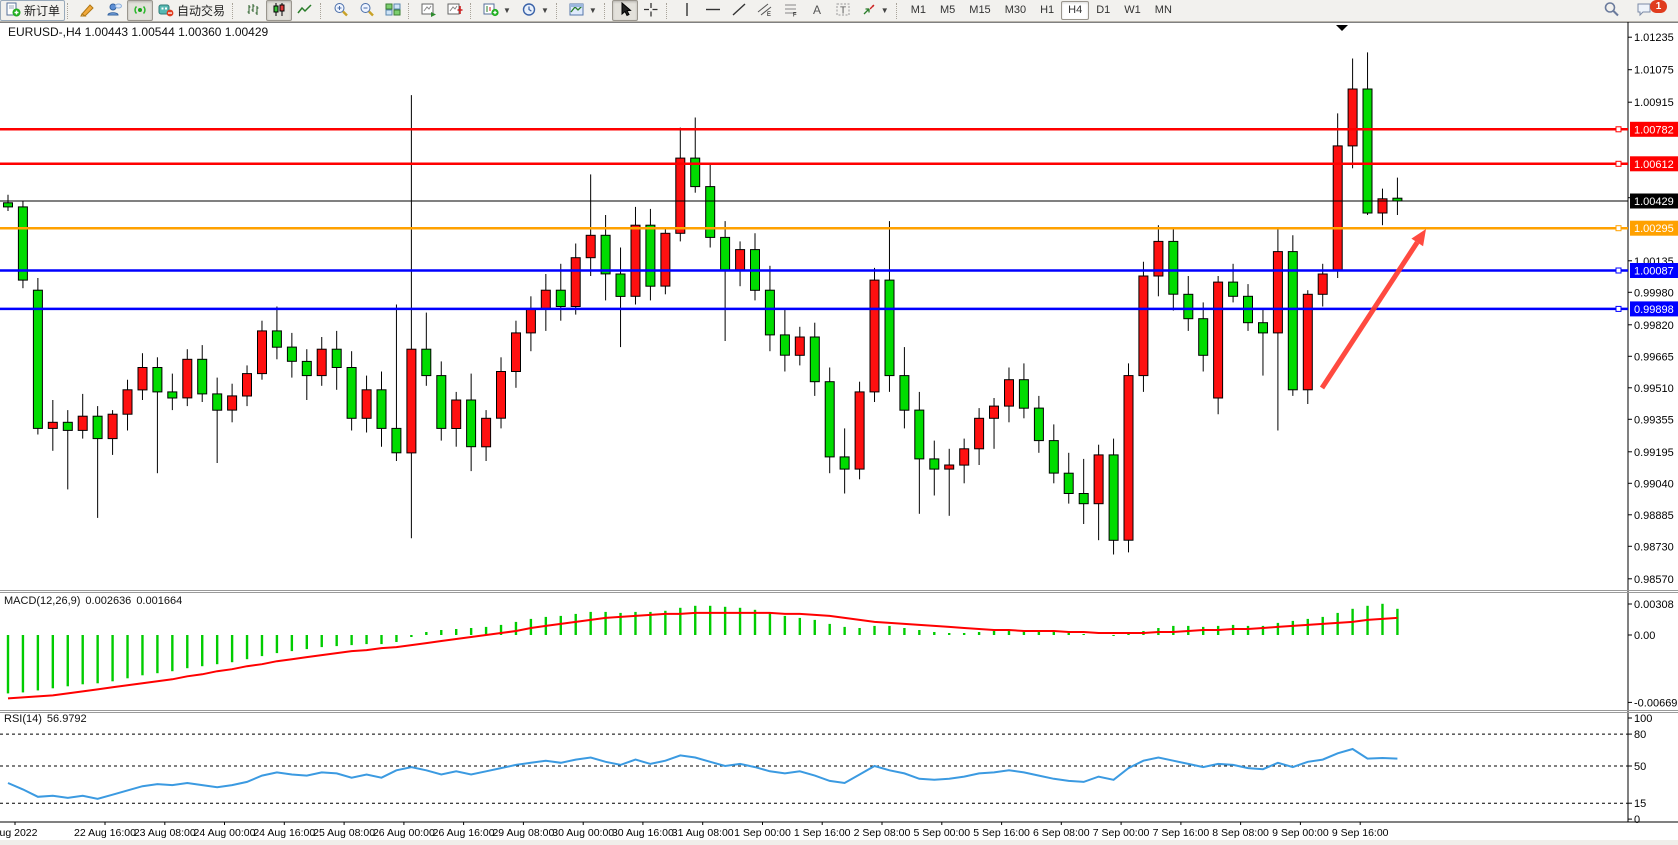 This screenshot has width=1678, height=845. What do you see at coordinates (822, 833) in the screenshot?
I see `time-axis-label: 1 Sep 16:00` at bounding box center [822, 833].